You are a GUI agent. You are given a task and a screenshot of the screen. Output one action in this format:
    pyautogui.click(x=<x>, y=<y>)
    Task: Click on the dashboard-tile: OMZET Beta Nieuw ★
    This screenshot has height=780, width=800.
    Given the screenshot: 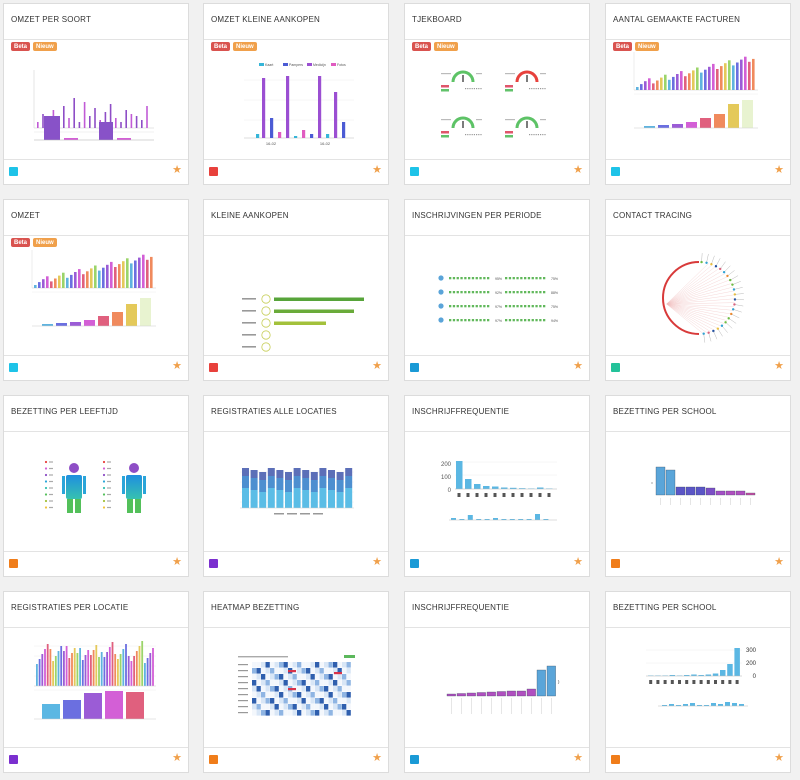 What is the action you would take?
    pyautogui.click(x=96, y=290)
    